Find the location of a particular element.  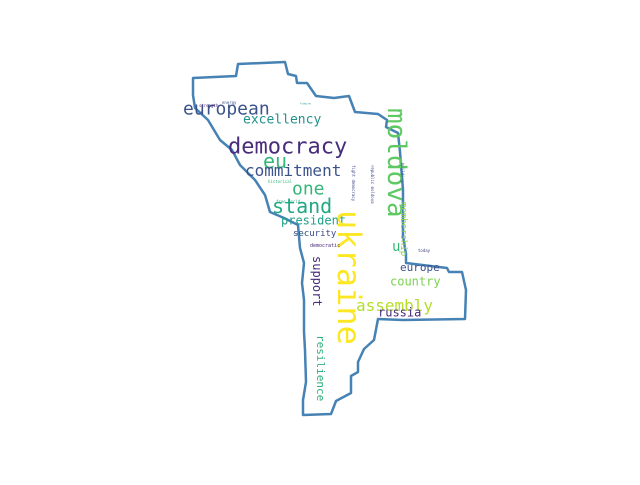

word-future: future is located at coordinates (305, 103).